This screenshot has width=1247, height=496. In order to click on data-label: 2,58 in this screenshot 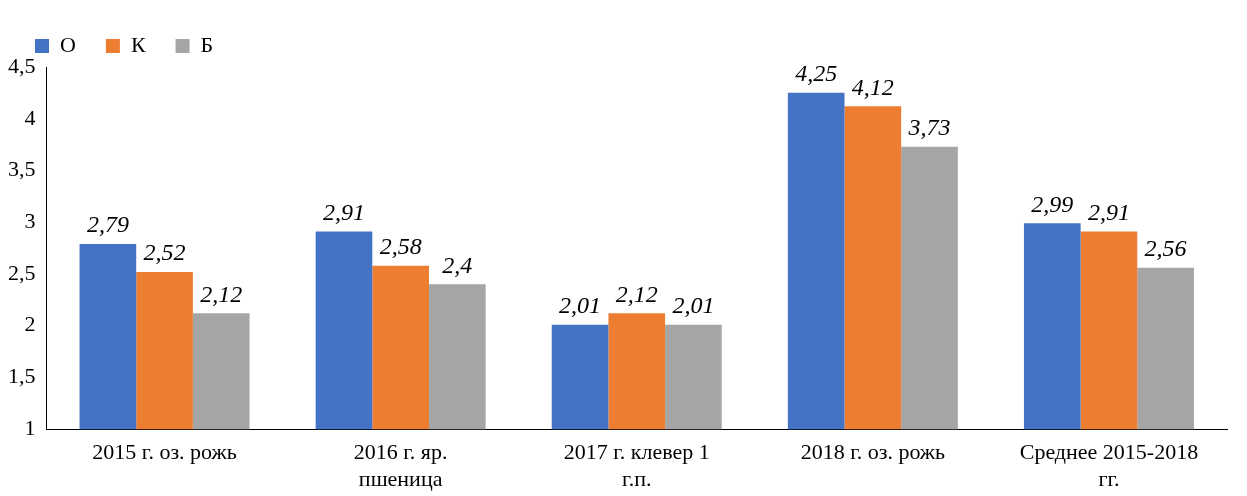, I will do `click(400, 246)`.